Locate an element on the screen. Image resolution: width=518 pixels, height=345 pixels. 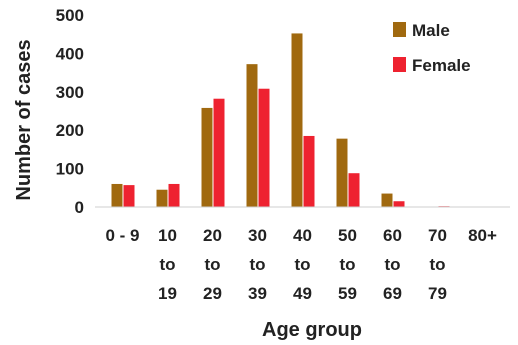
x-tick-label: 0 - 9 is located at coordinates (122, 235).